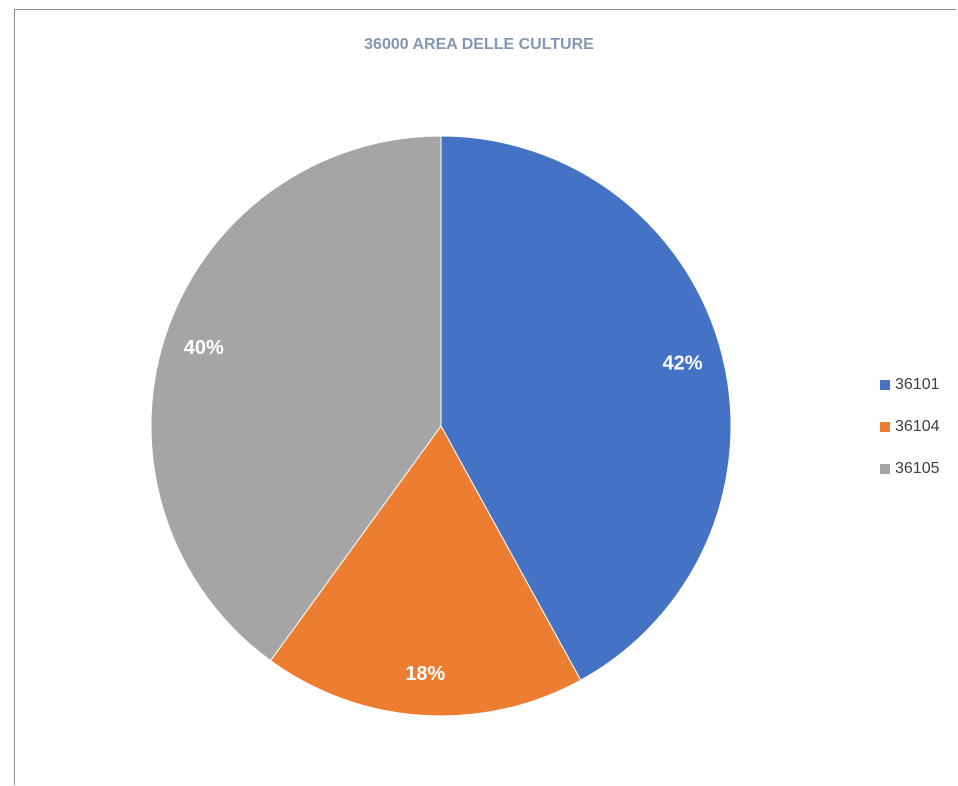  Describe the element at coordinates (425, 674) in the screenshot. I see `data-label-36104: 18%` at that location.